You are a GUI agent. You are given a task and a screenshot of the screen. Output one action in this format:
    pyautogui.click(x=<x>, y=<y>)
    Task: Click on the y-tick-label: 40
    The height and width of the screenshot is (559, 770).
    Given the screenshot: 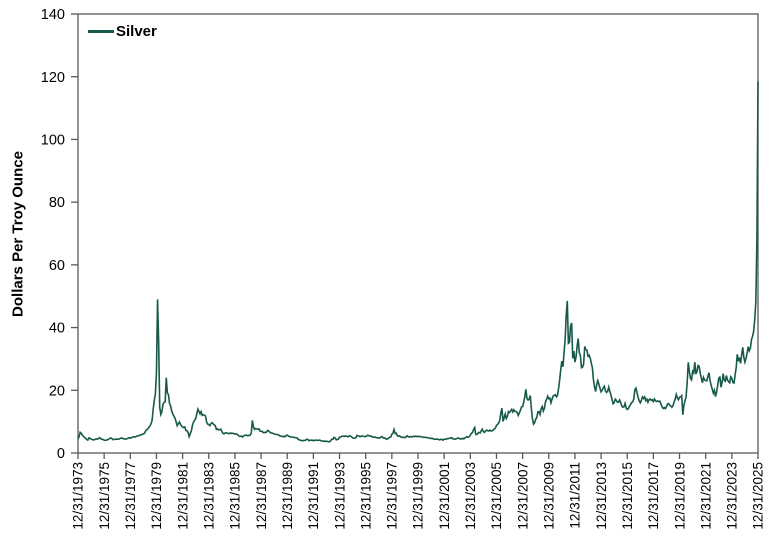 What is the action you would take?
    pyautogui.click(x=57, y=329)
    